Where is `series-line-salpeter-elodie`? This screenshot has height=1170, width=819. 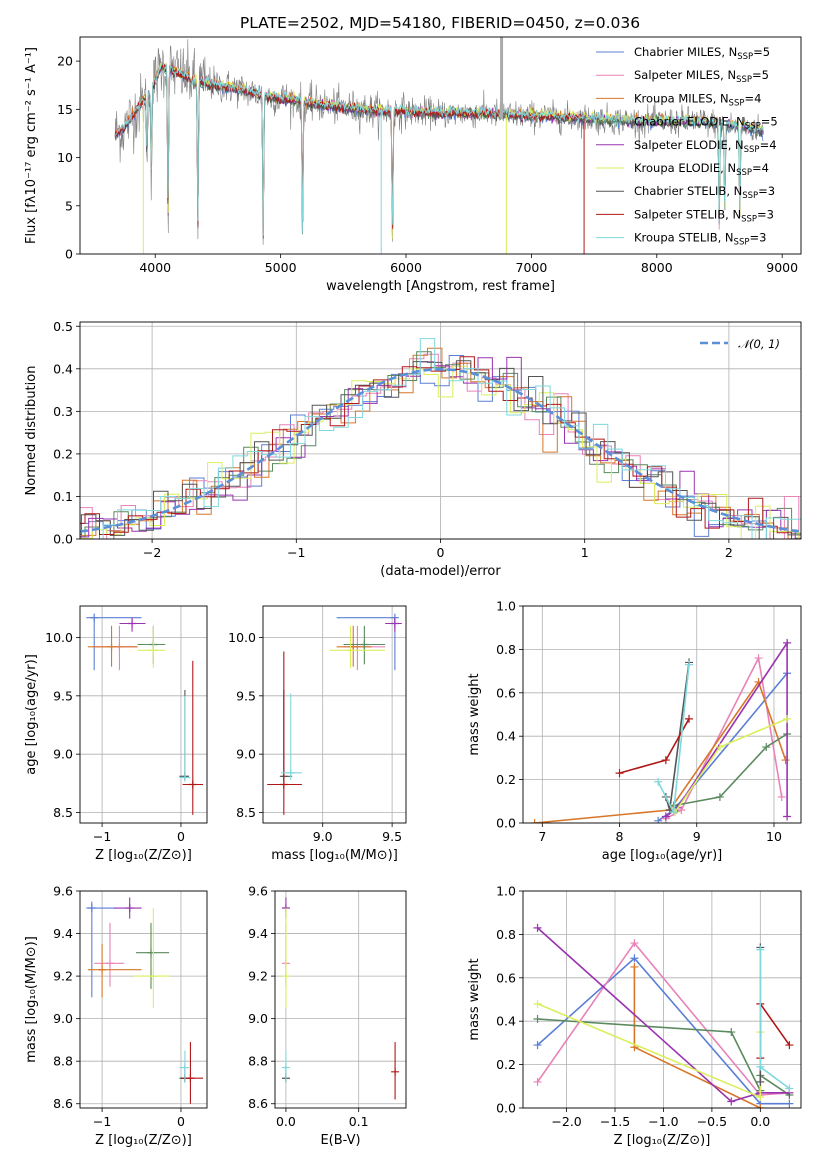 series-line-salpeter-elodie is located at coordinates (663, 1015).